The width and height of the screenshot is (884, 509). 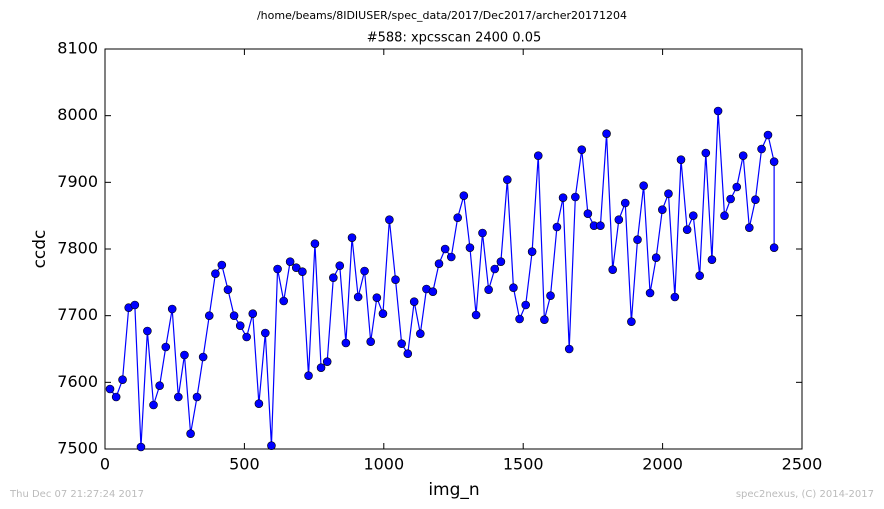 What do you see at coordinates (77, 248) in the screenshot?
I see `y-tick-label: 7800` at bounding box center [77, 248].